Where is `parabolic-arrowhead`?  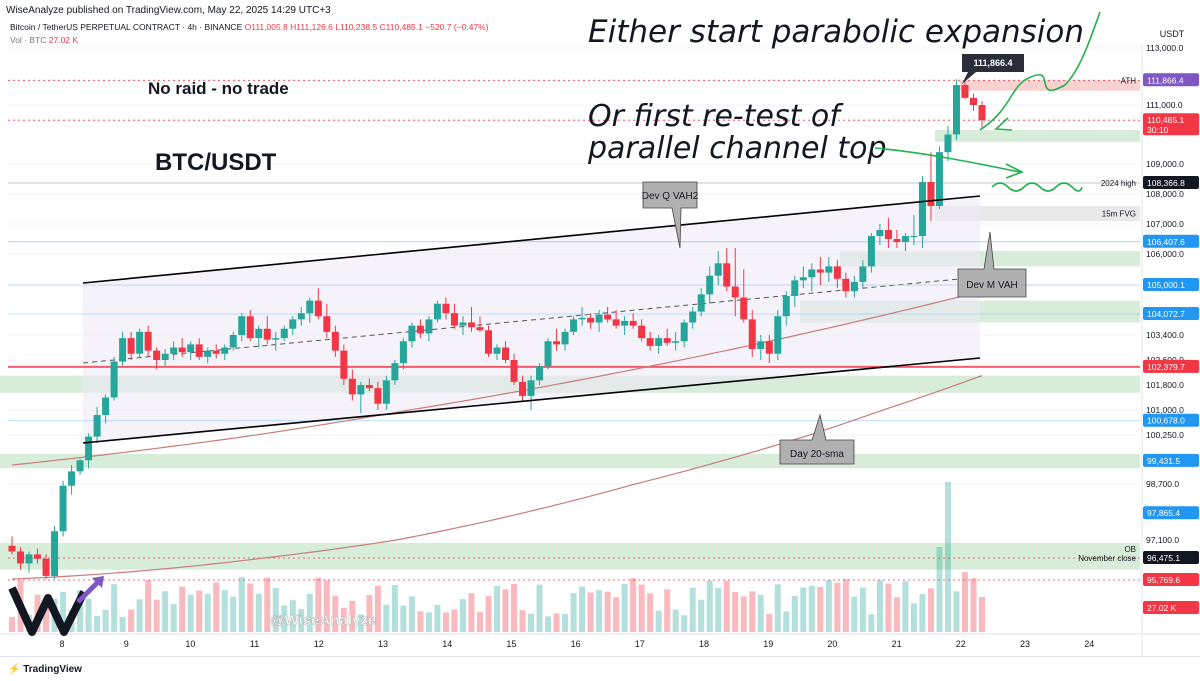
parabolic-arrowhead is located at coordinates (1003, 124).